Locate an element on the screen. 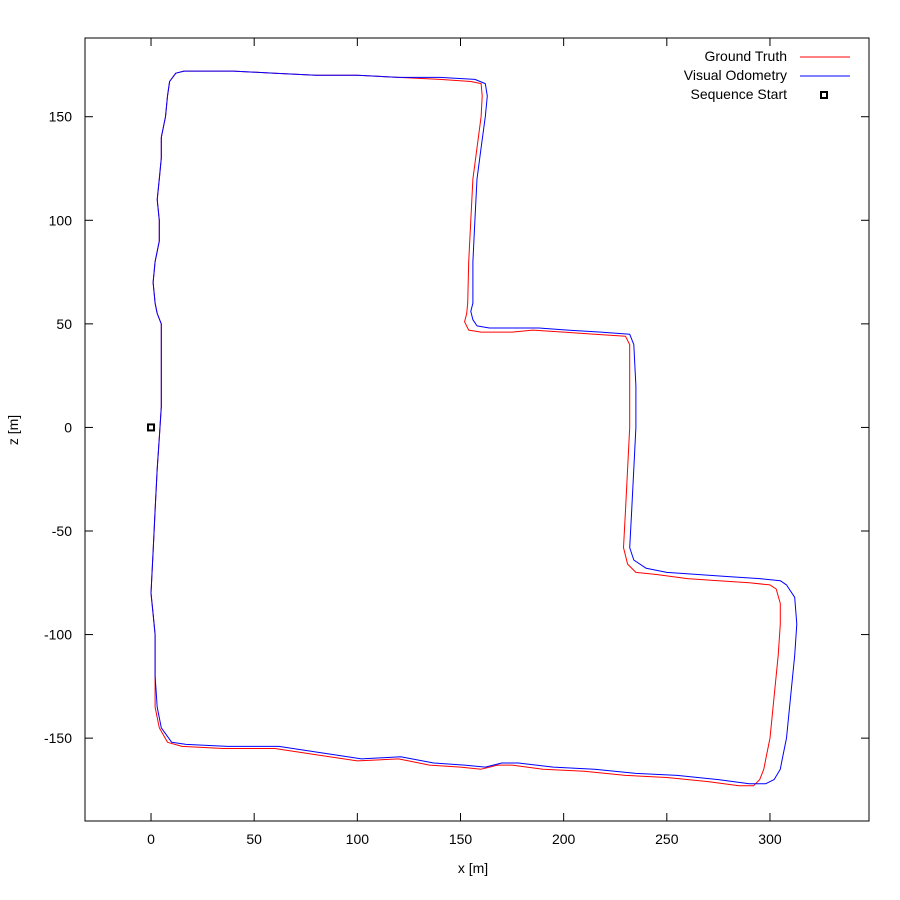  x-axis-label: x [m] is located at coordinates (473, 868).